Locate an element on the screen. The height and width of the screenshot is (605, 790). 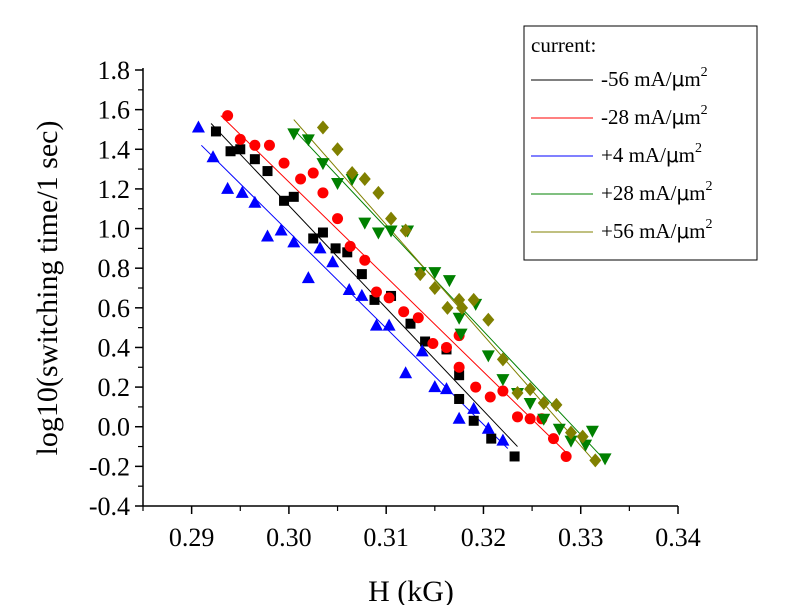
legend-item: +56 mA/μm2 is located at coordinates (622, 230).